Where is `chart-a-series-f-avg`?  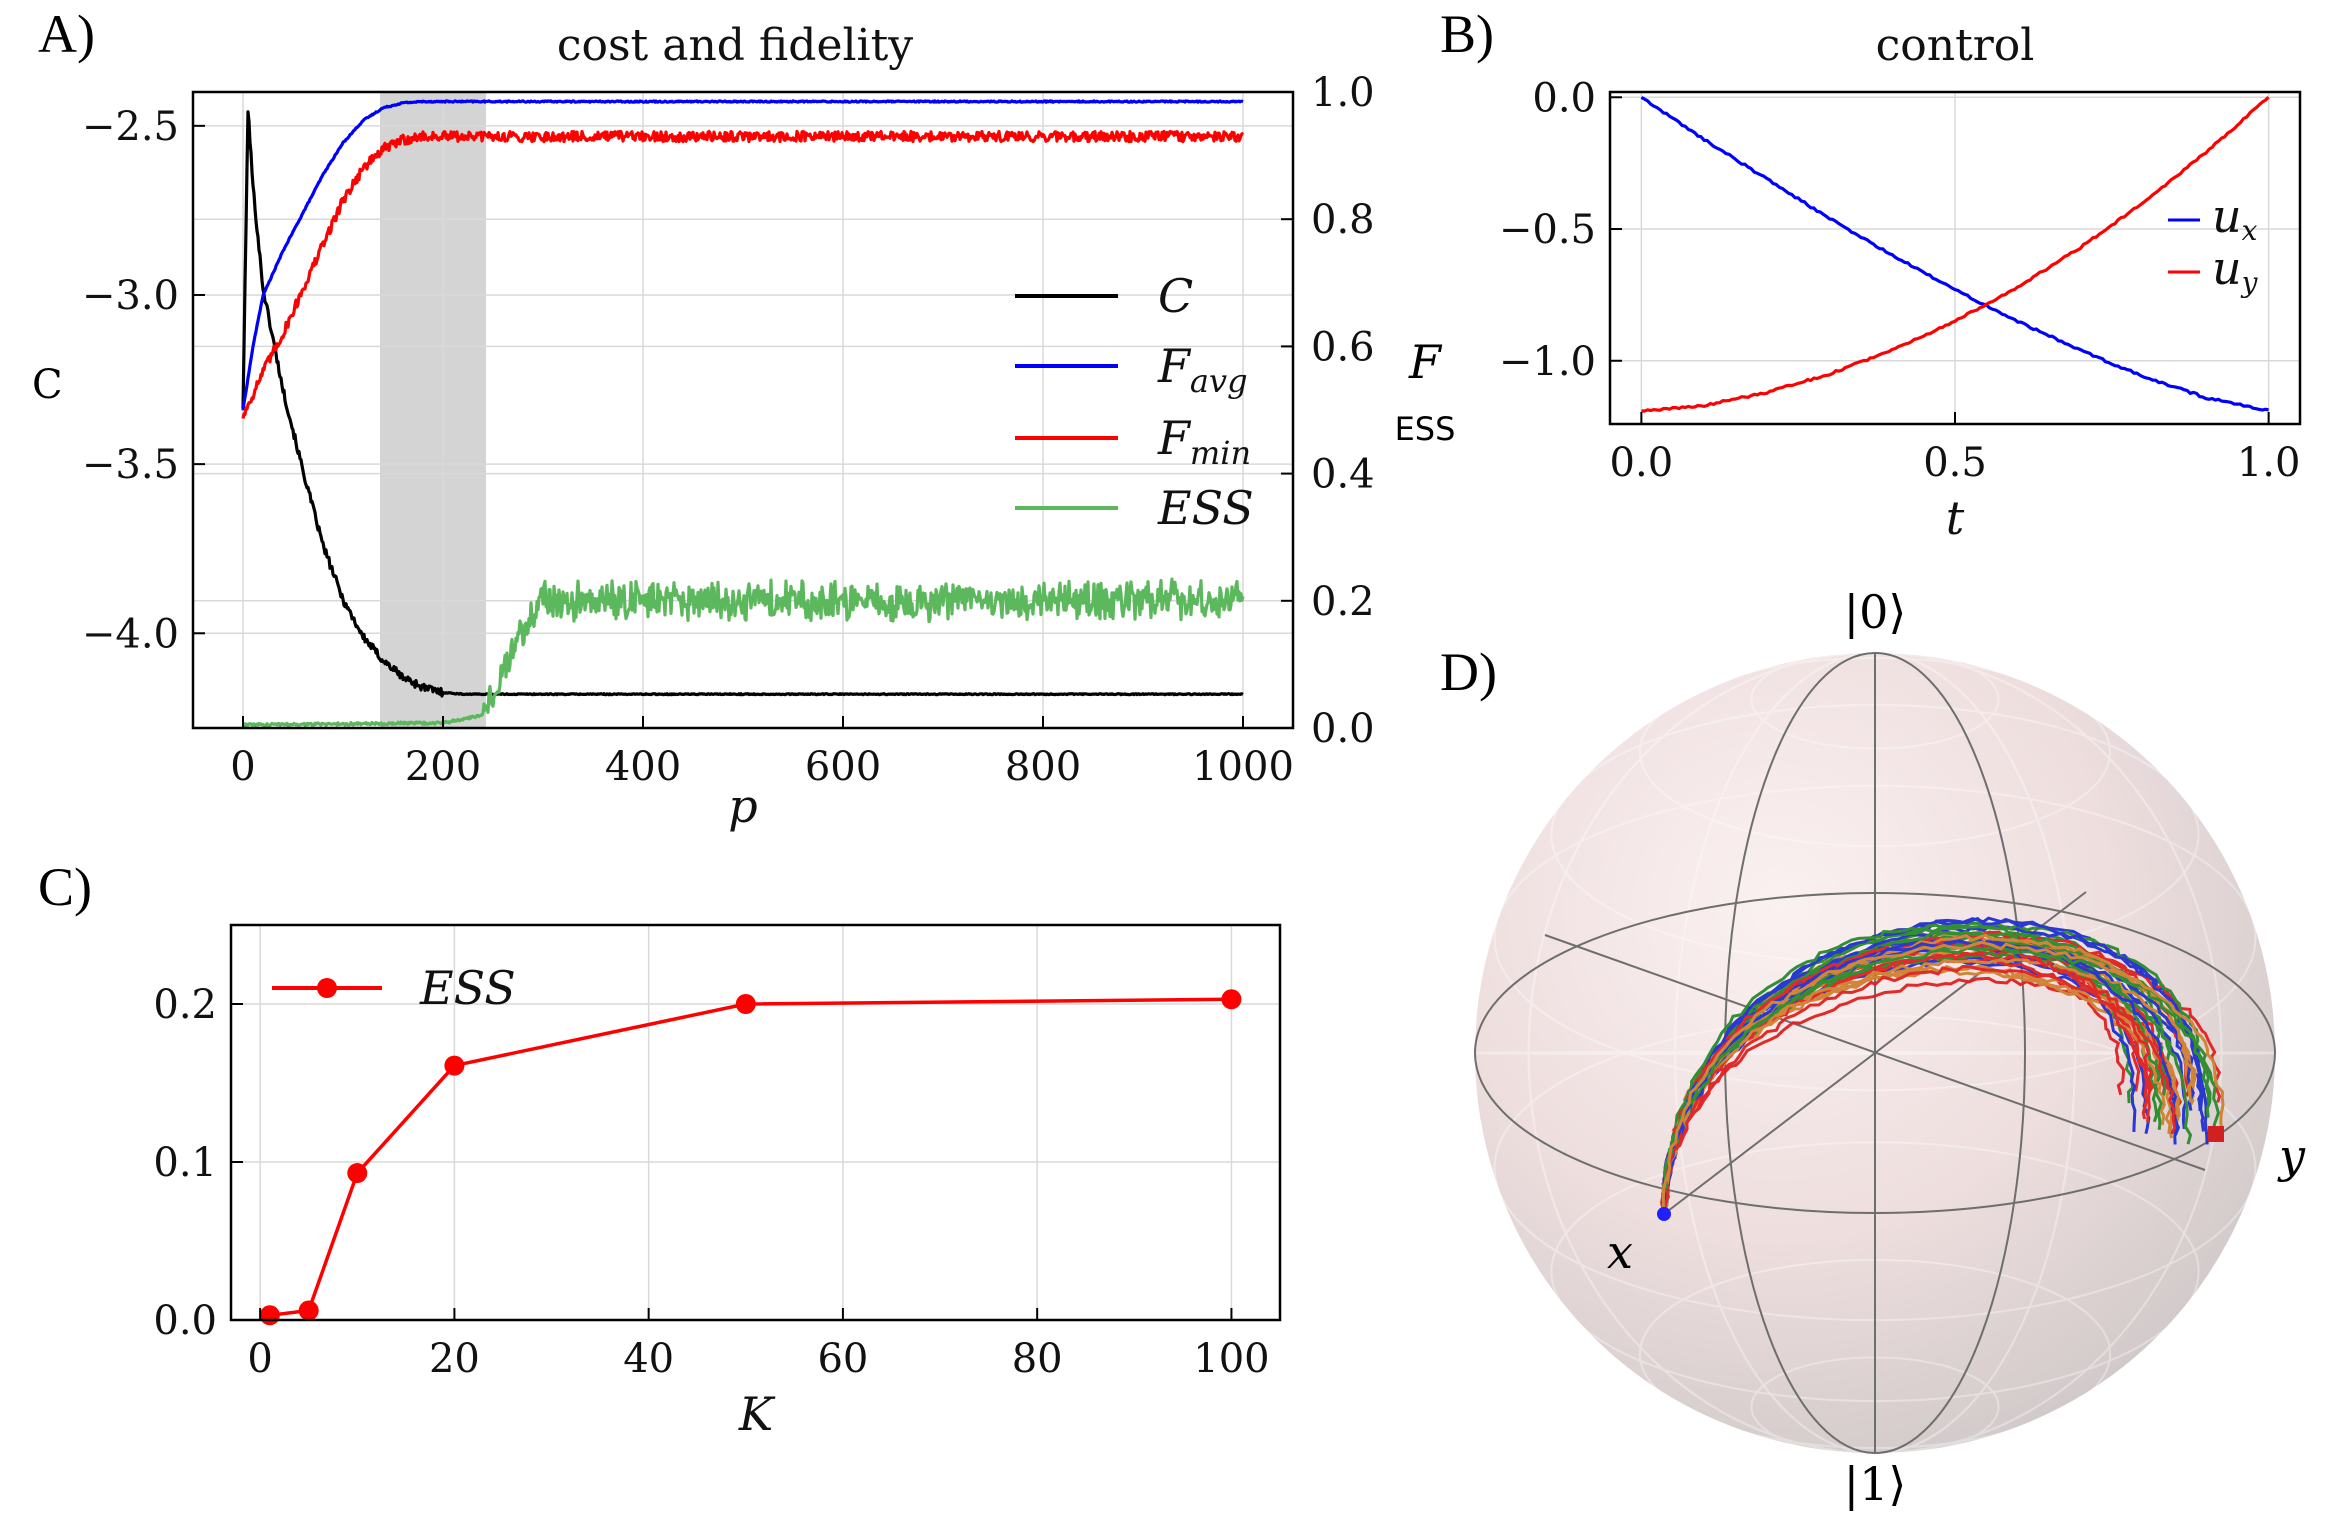 chart-a-series-f-avg is located at coordinates (742, 255).